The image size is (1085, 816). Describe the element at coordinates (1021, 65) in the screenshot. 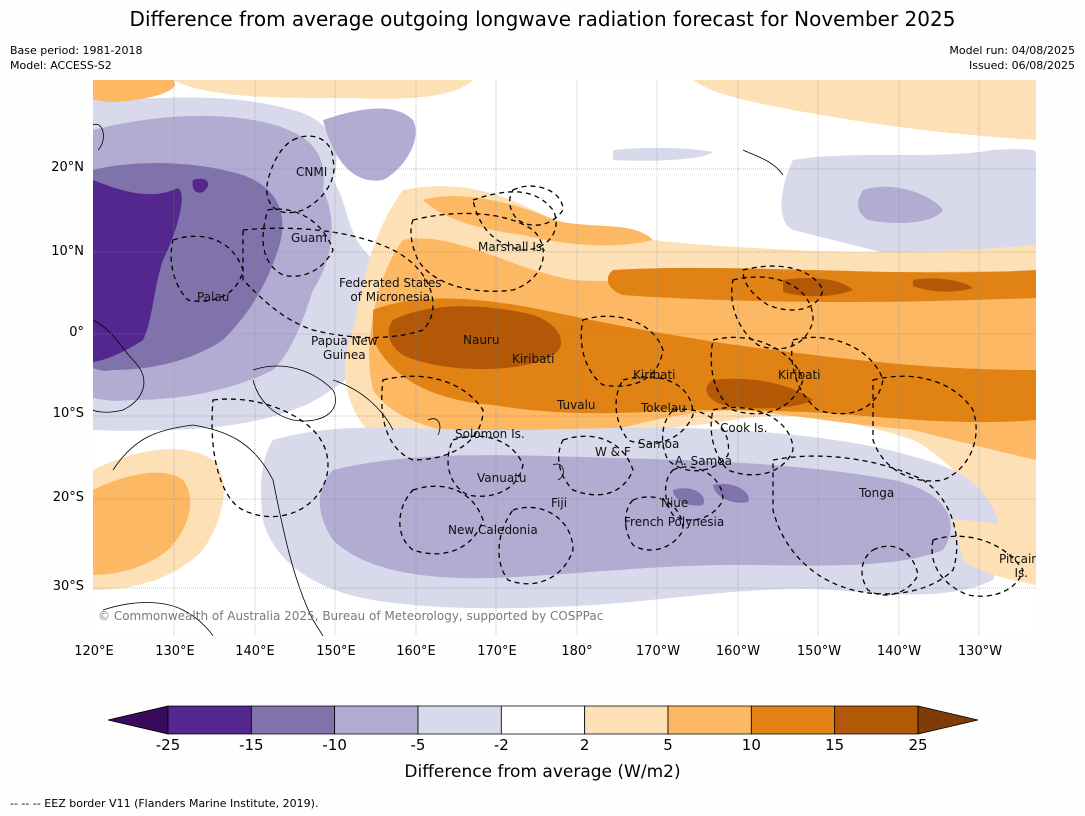

I see `issued-date: Issued: 06/08/2025` at that location.